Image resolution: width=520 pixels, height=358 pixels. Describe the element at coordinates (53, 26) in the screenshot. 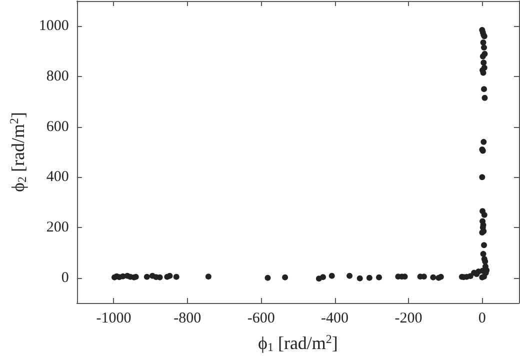

I see `y-tick-label: 1000` at that location.